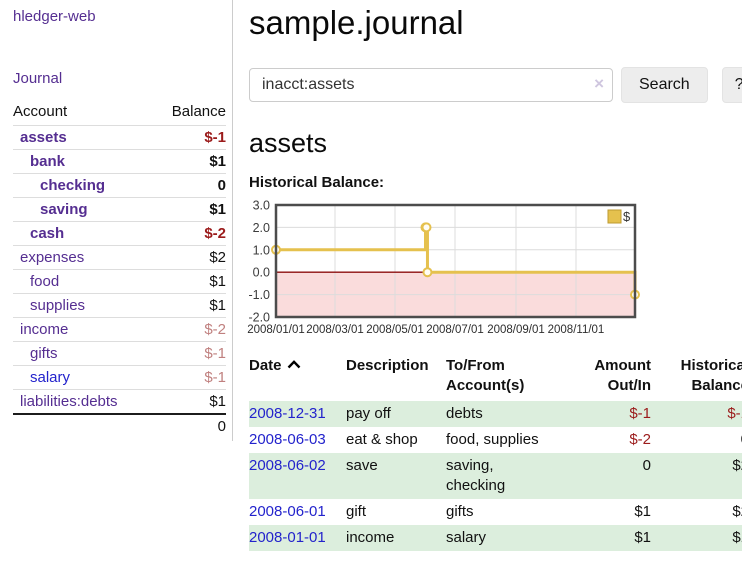 The width and height of the screenshot is (742, 582). What do you see at coordinates (50, 377) in the screenshot?
I see `sidebar-account-link: salary` at bounding box center [50, 377].